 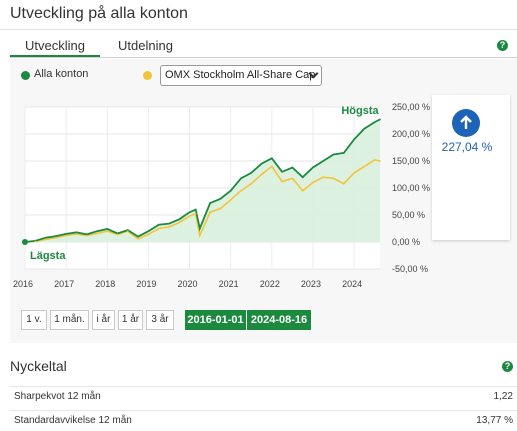 What do you see at coordinates (408, 215) in the screenshot?
I see `y-tick-label: 50,00 %` at bounding box center [408, 215].